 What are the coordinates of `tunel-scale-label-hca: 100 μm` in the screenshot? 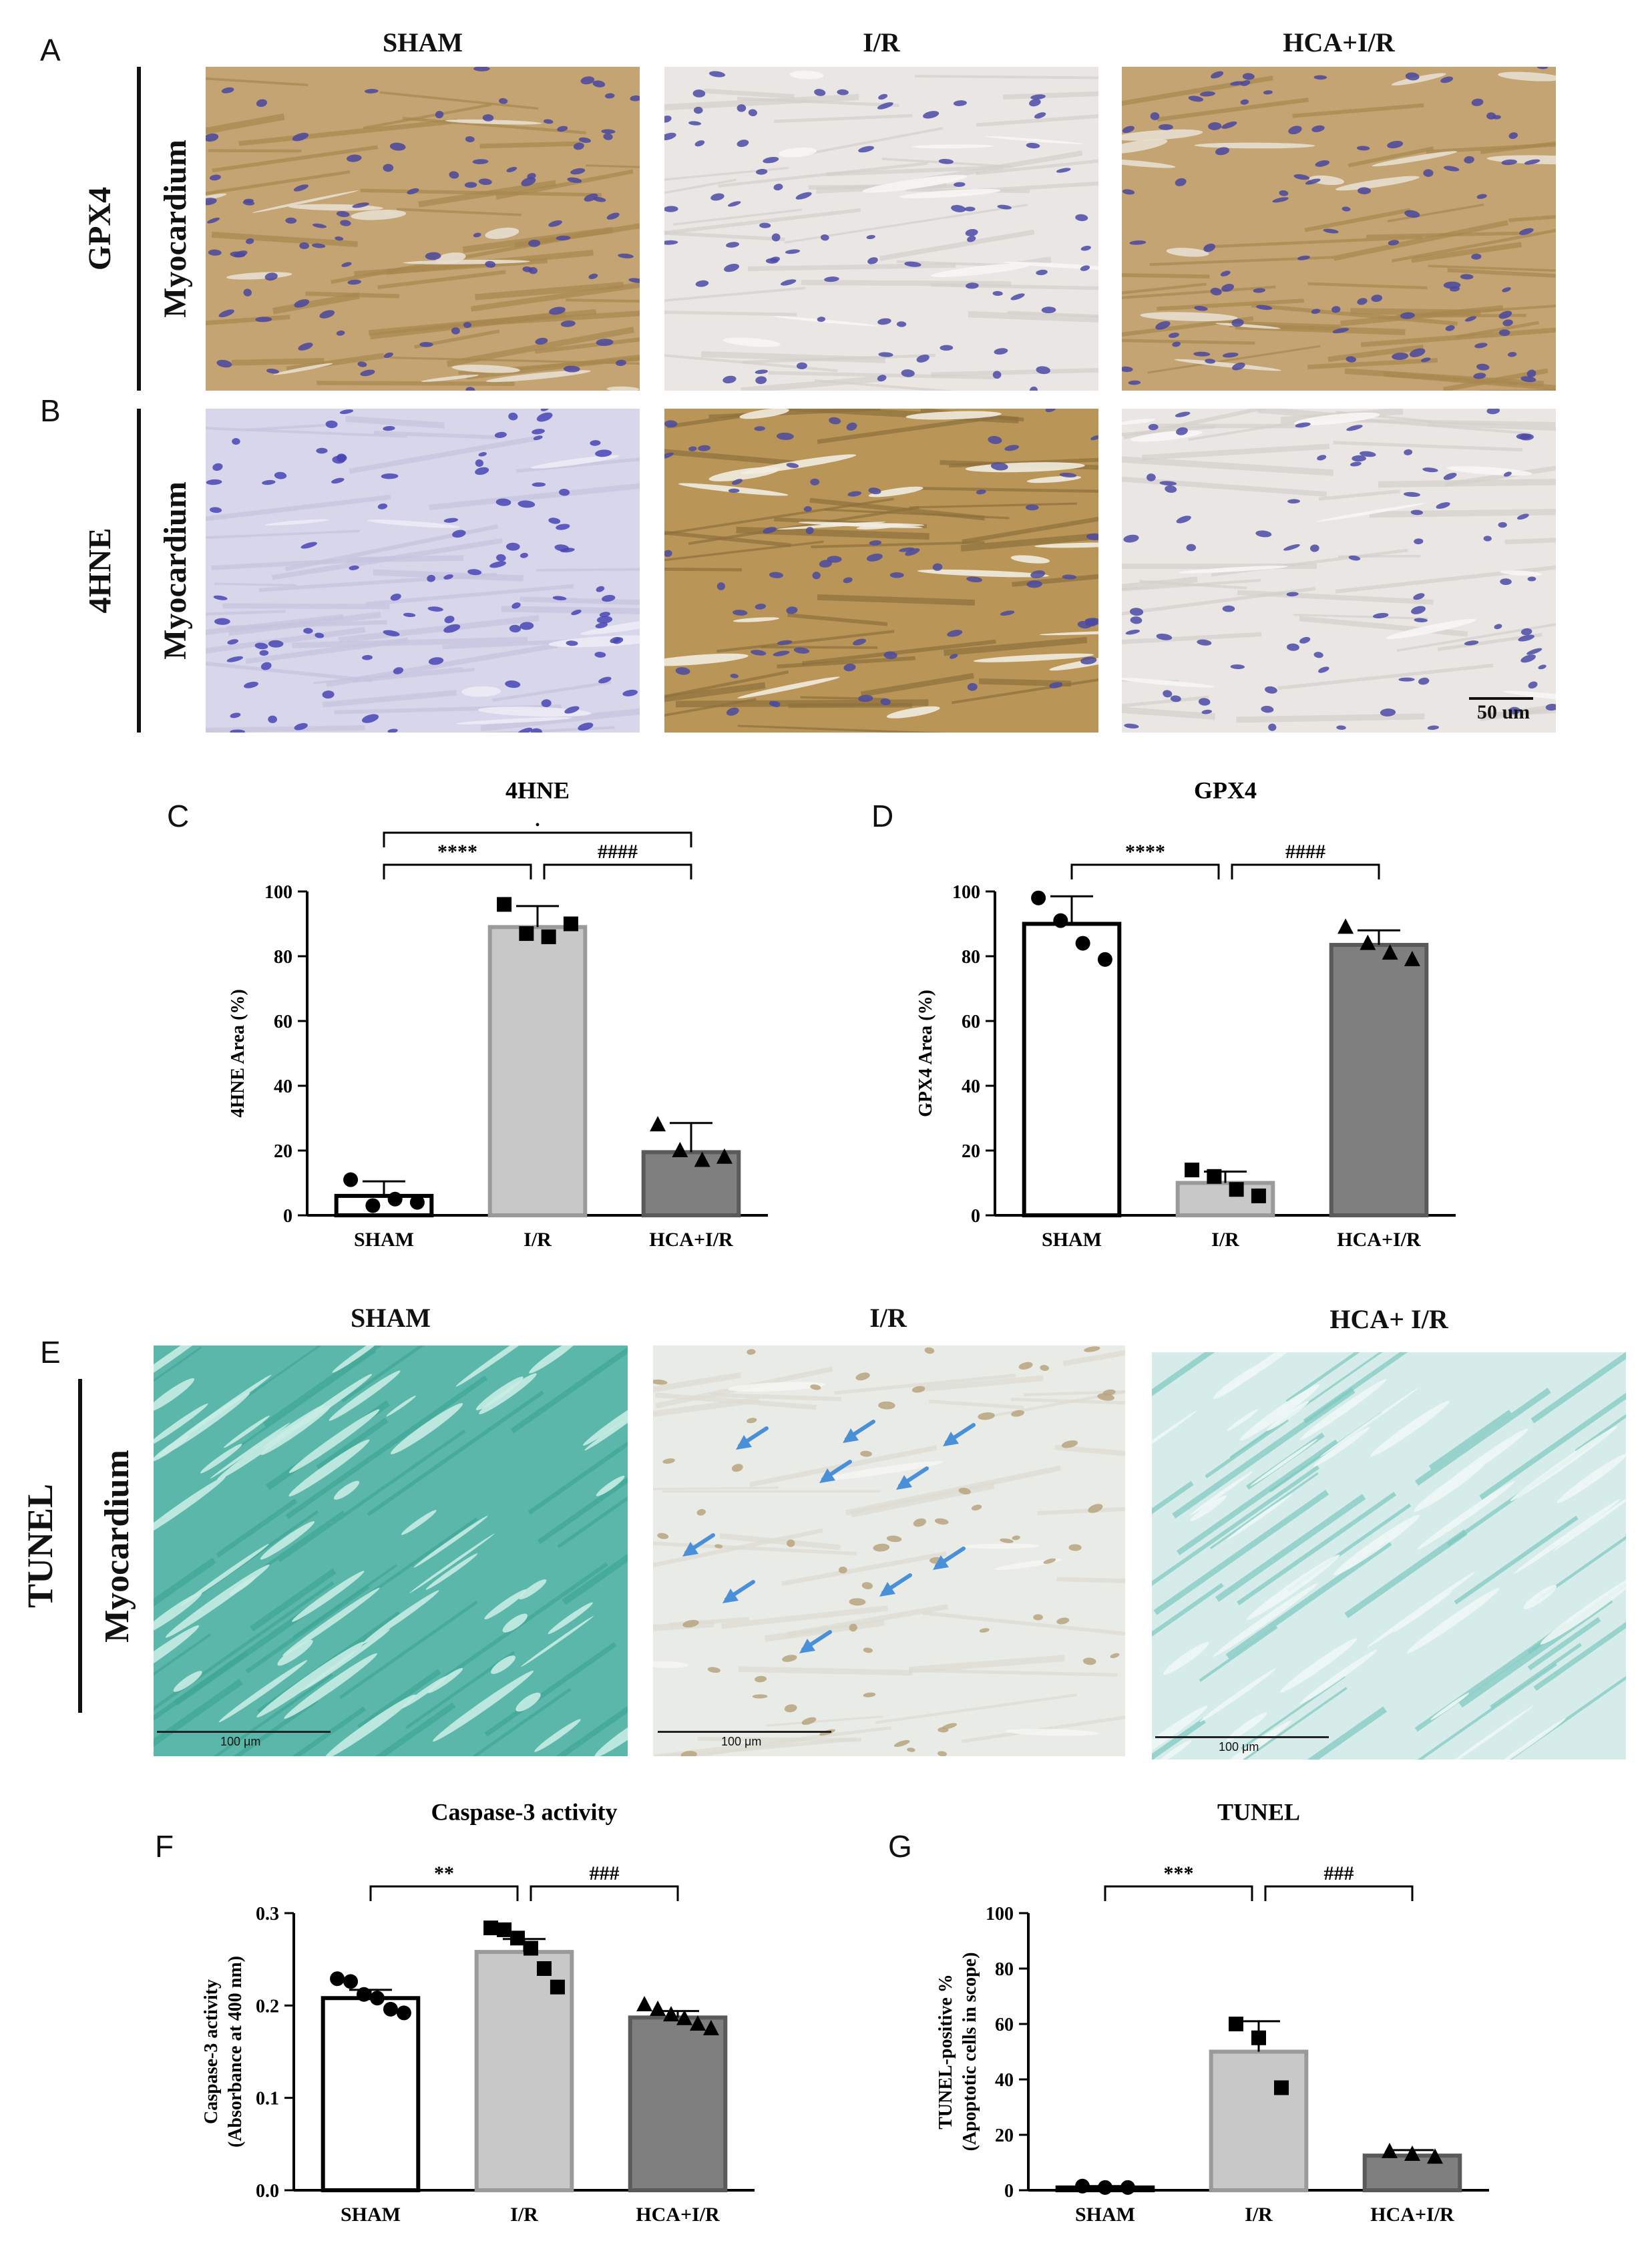 It's located at (1239, 1747).